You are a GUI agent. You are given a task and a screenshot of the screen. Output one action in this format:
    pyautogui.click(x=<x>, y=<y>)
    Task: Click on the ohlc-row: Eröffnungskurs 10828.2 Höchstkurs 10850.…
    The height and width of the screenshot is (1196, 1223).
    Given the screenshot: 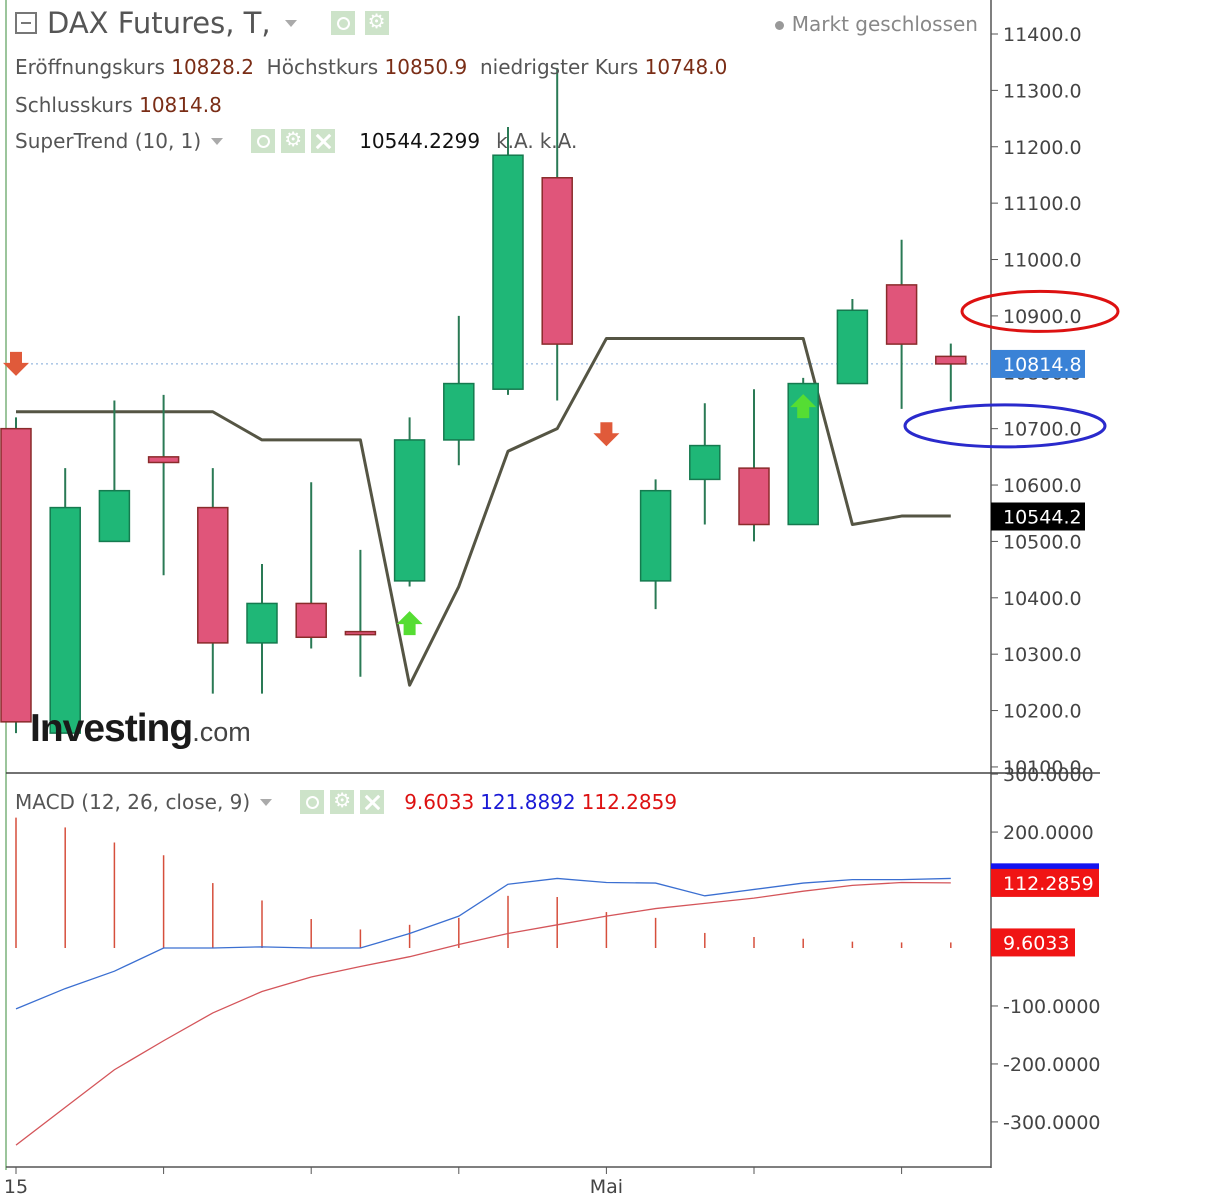 What is the action you would take?
    pyautogui.click(x=371, y=67)
    